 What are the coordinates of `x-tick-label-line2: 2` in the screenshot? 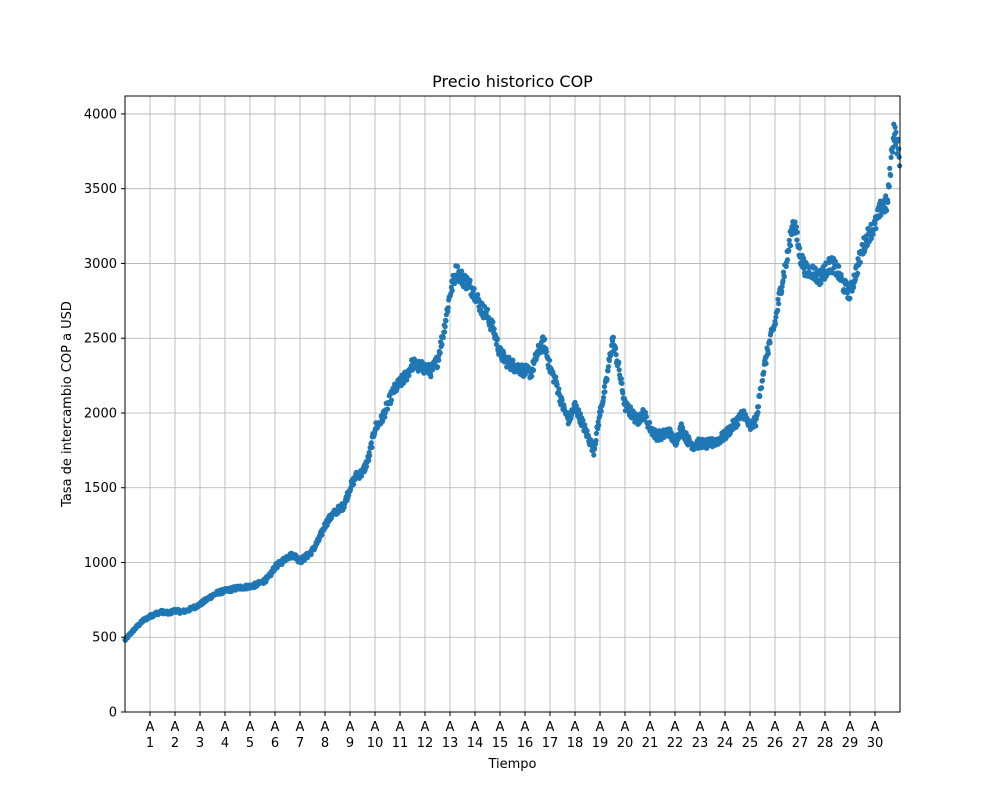 It's located at (175, 743).